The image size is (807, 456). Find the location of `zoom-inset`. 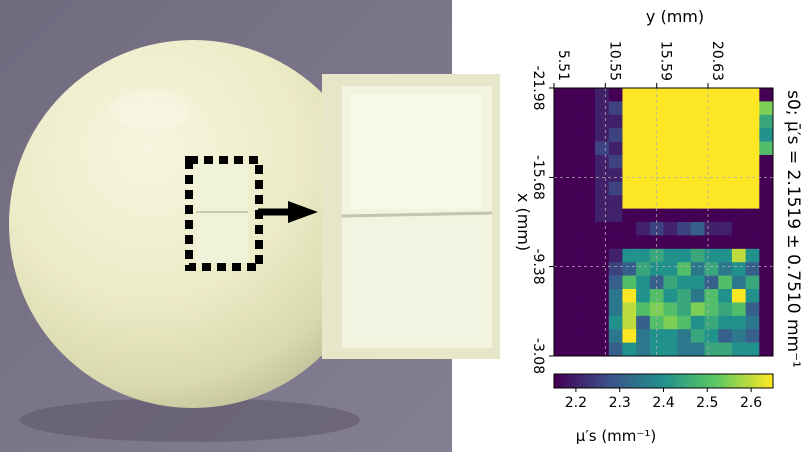

zoom-inset is located at coordinates (411, 216).